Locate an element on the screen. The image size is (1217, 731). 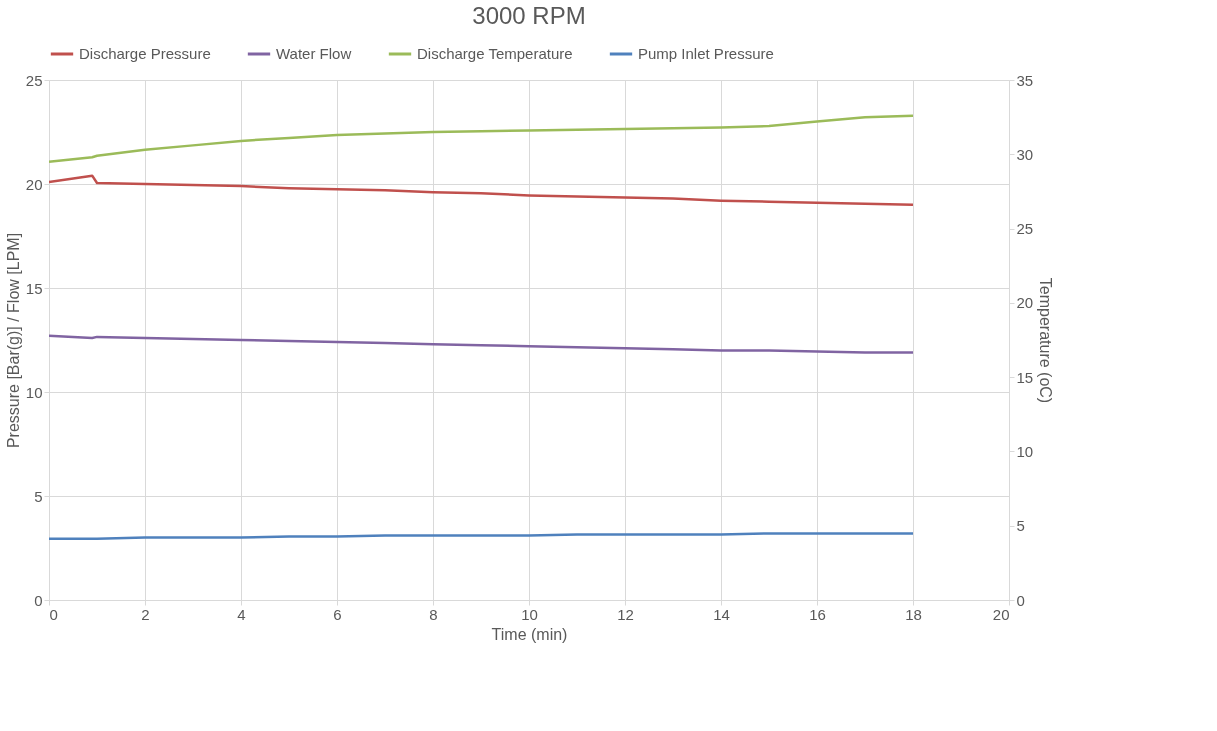
x-tick-label: 0 is located at coordinates (53, 614).